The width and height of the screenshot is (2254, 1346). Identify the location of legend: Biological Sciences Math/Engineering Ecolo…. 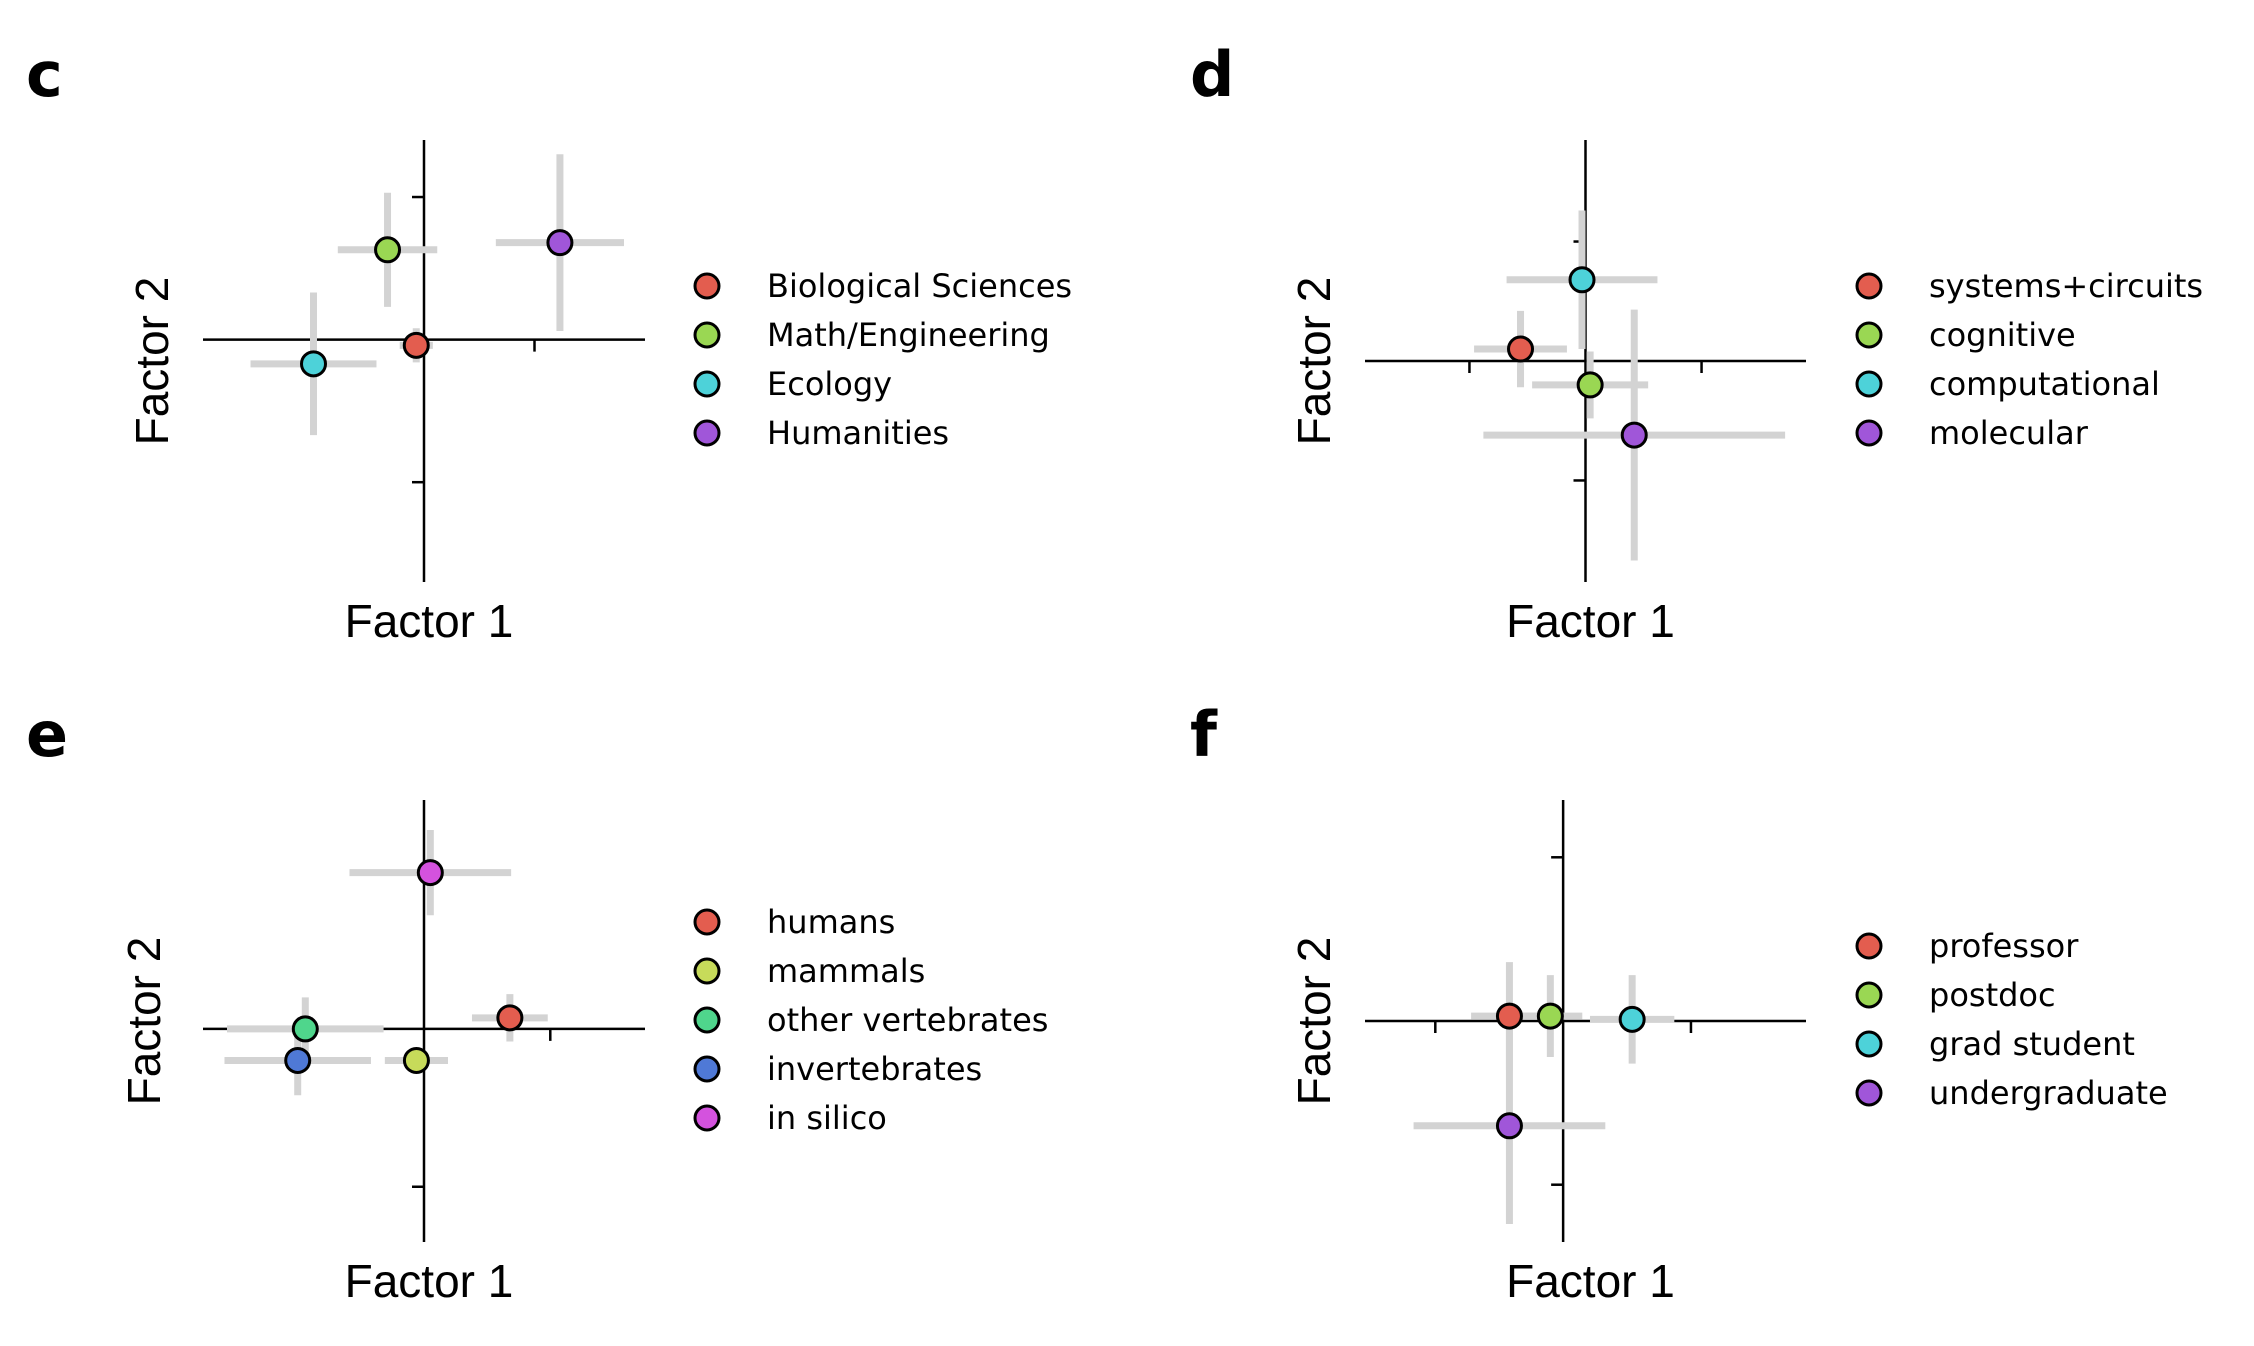
(882, 359).